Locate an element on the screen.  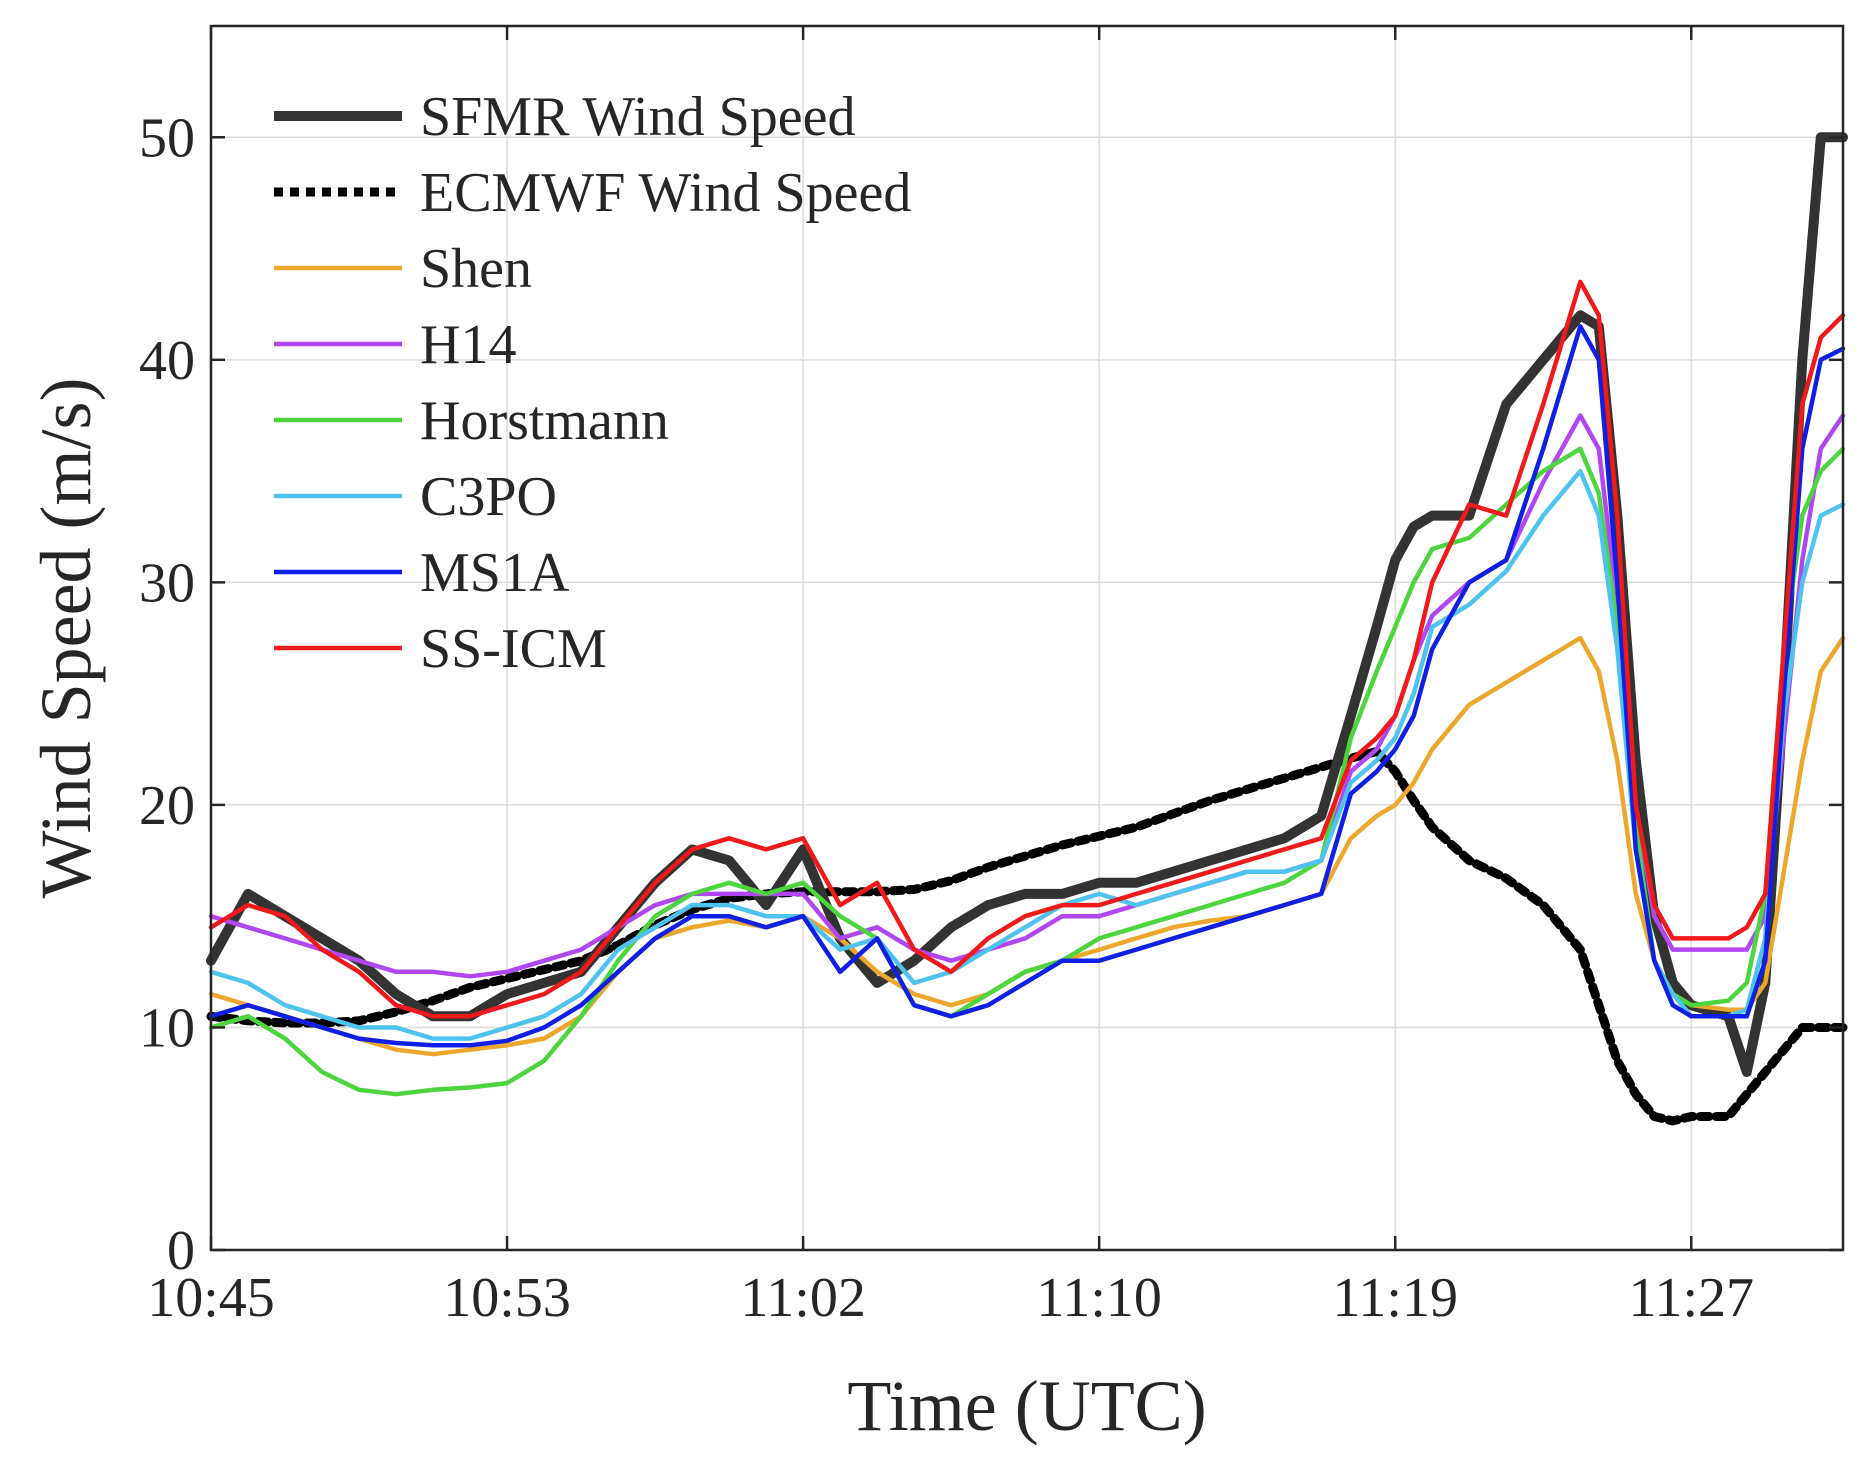
legend-label-horstmann: Horstmann is located at coordinates (544, 421).